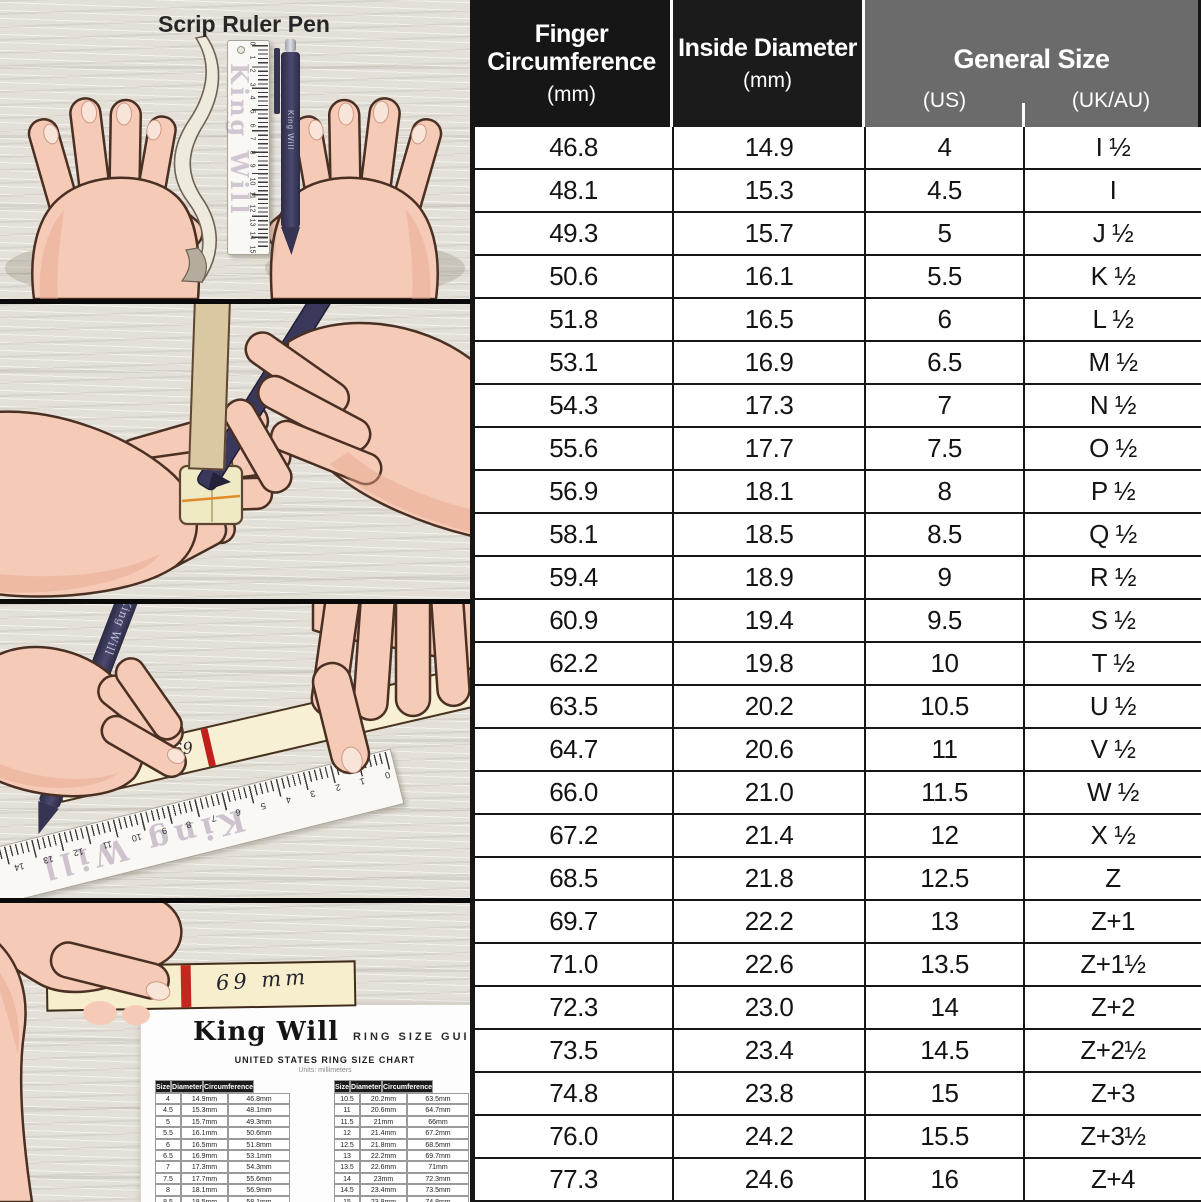 The width and height of the screenshot is (1201, 1202). Describe the element at coordinates (252, 24) in the screenshot. I see `tool-label: Ruler` at that location.